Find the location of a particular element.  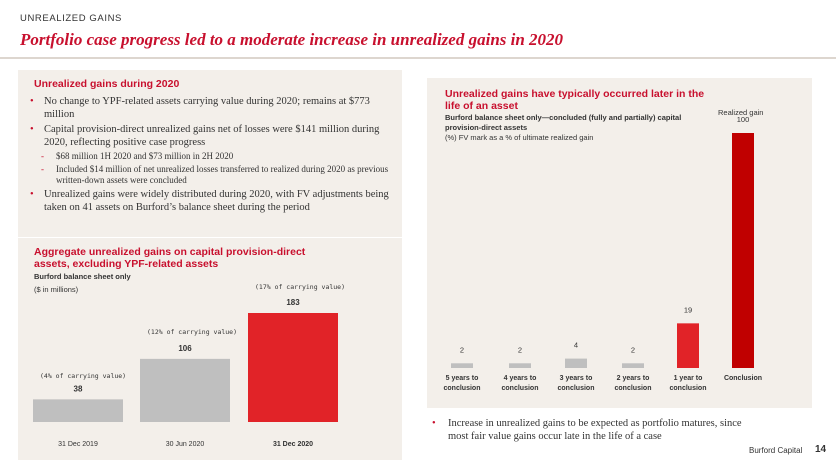

value-label-0: 2 is located at coordinates (462, 349).